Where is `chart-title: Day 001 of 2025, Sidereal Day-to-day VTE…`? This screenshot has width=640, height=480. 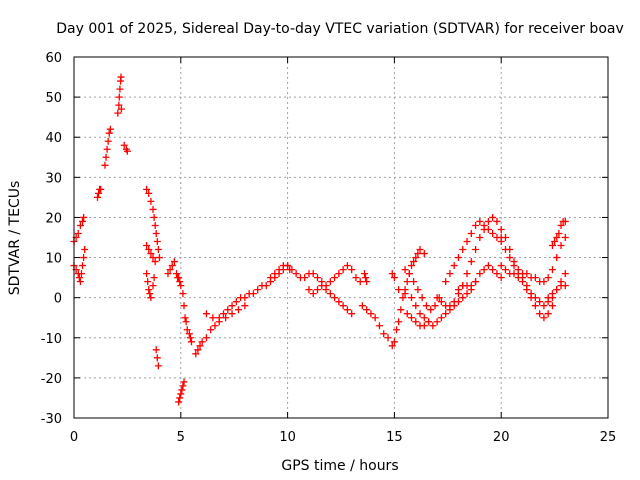 chart-title: Day 001 of 2025, Sidereal Day-to-day VTE… is located at coordinates (340, 29).